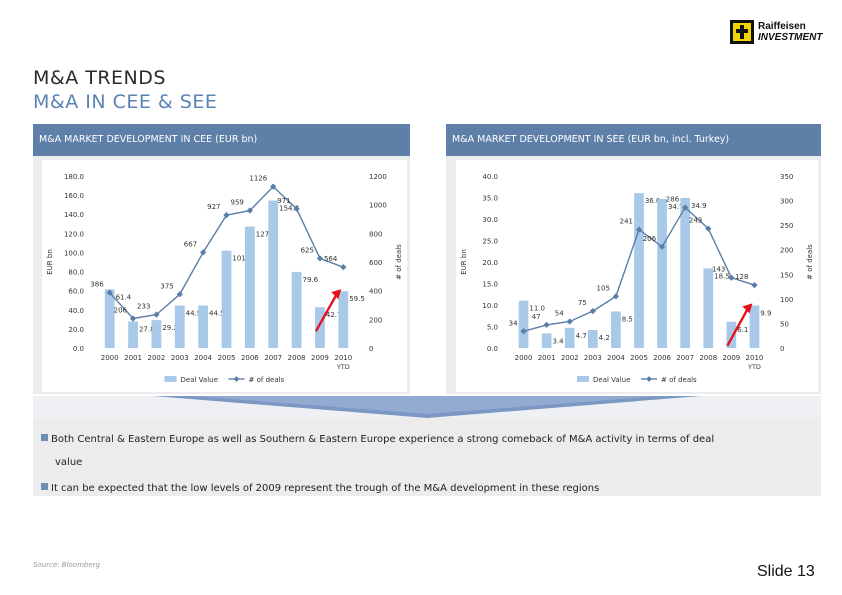  What do you see at coordinates (513, 323) in the screenshot?
I see `deals-value-label: 34` at bounding box center [513, 323].